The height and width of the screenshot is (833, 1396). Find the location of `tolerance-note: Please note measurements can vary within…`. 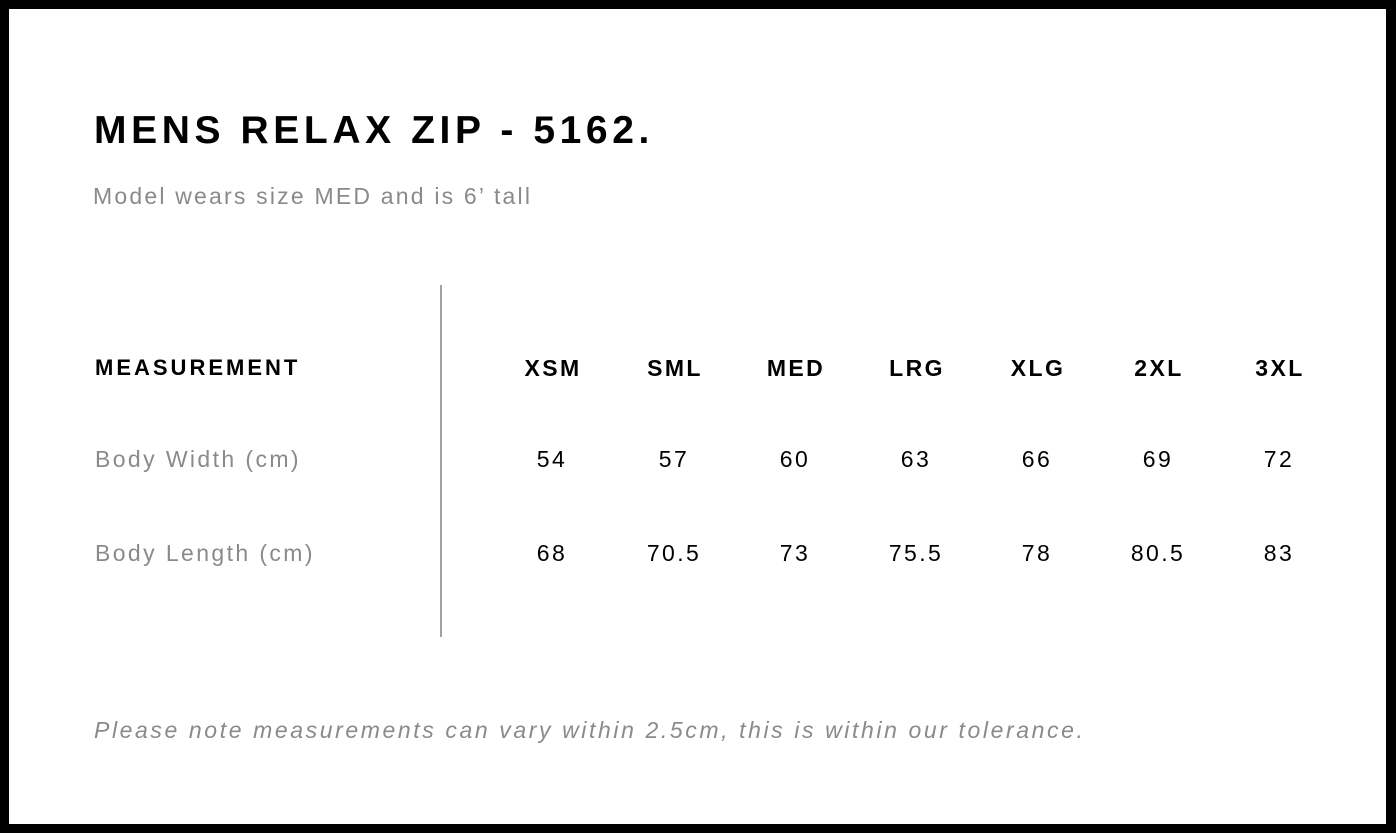

tolerance-note: Please note measurements can vary within… is located at coordinates (590, 730).